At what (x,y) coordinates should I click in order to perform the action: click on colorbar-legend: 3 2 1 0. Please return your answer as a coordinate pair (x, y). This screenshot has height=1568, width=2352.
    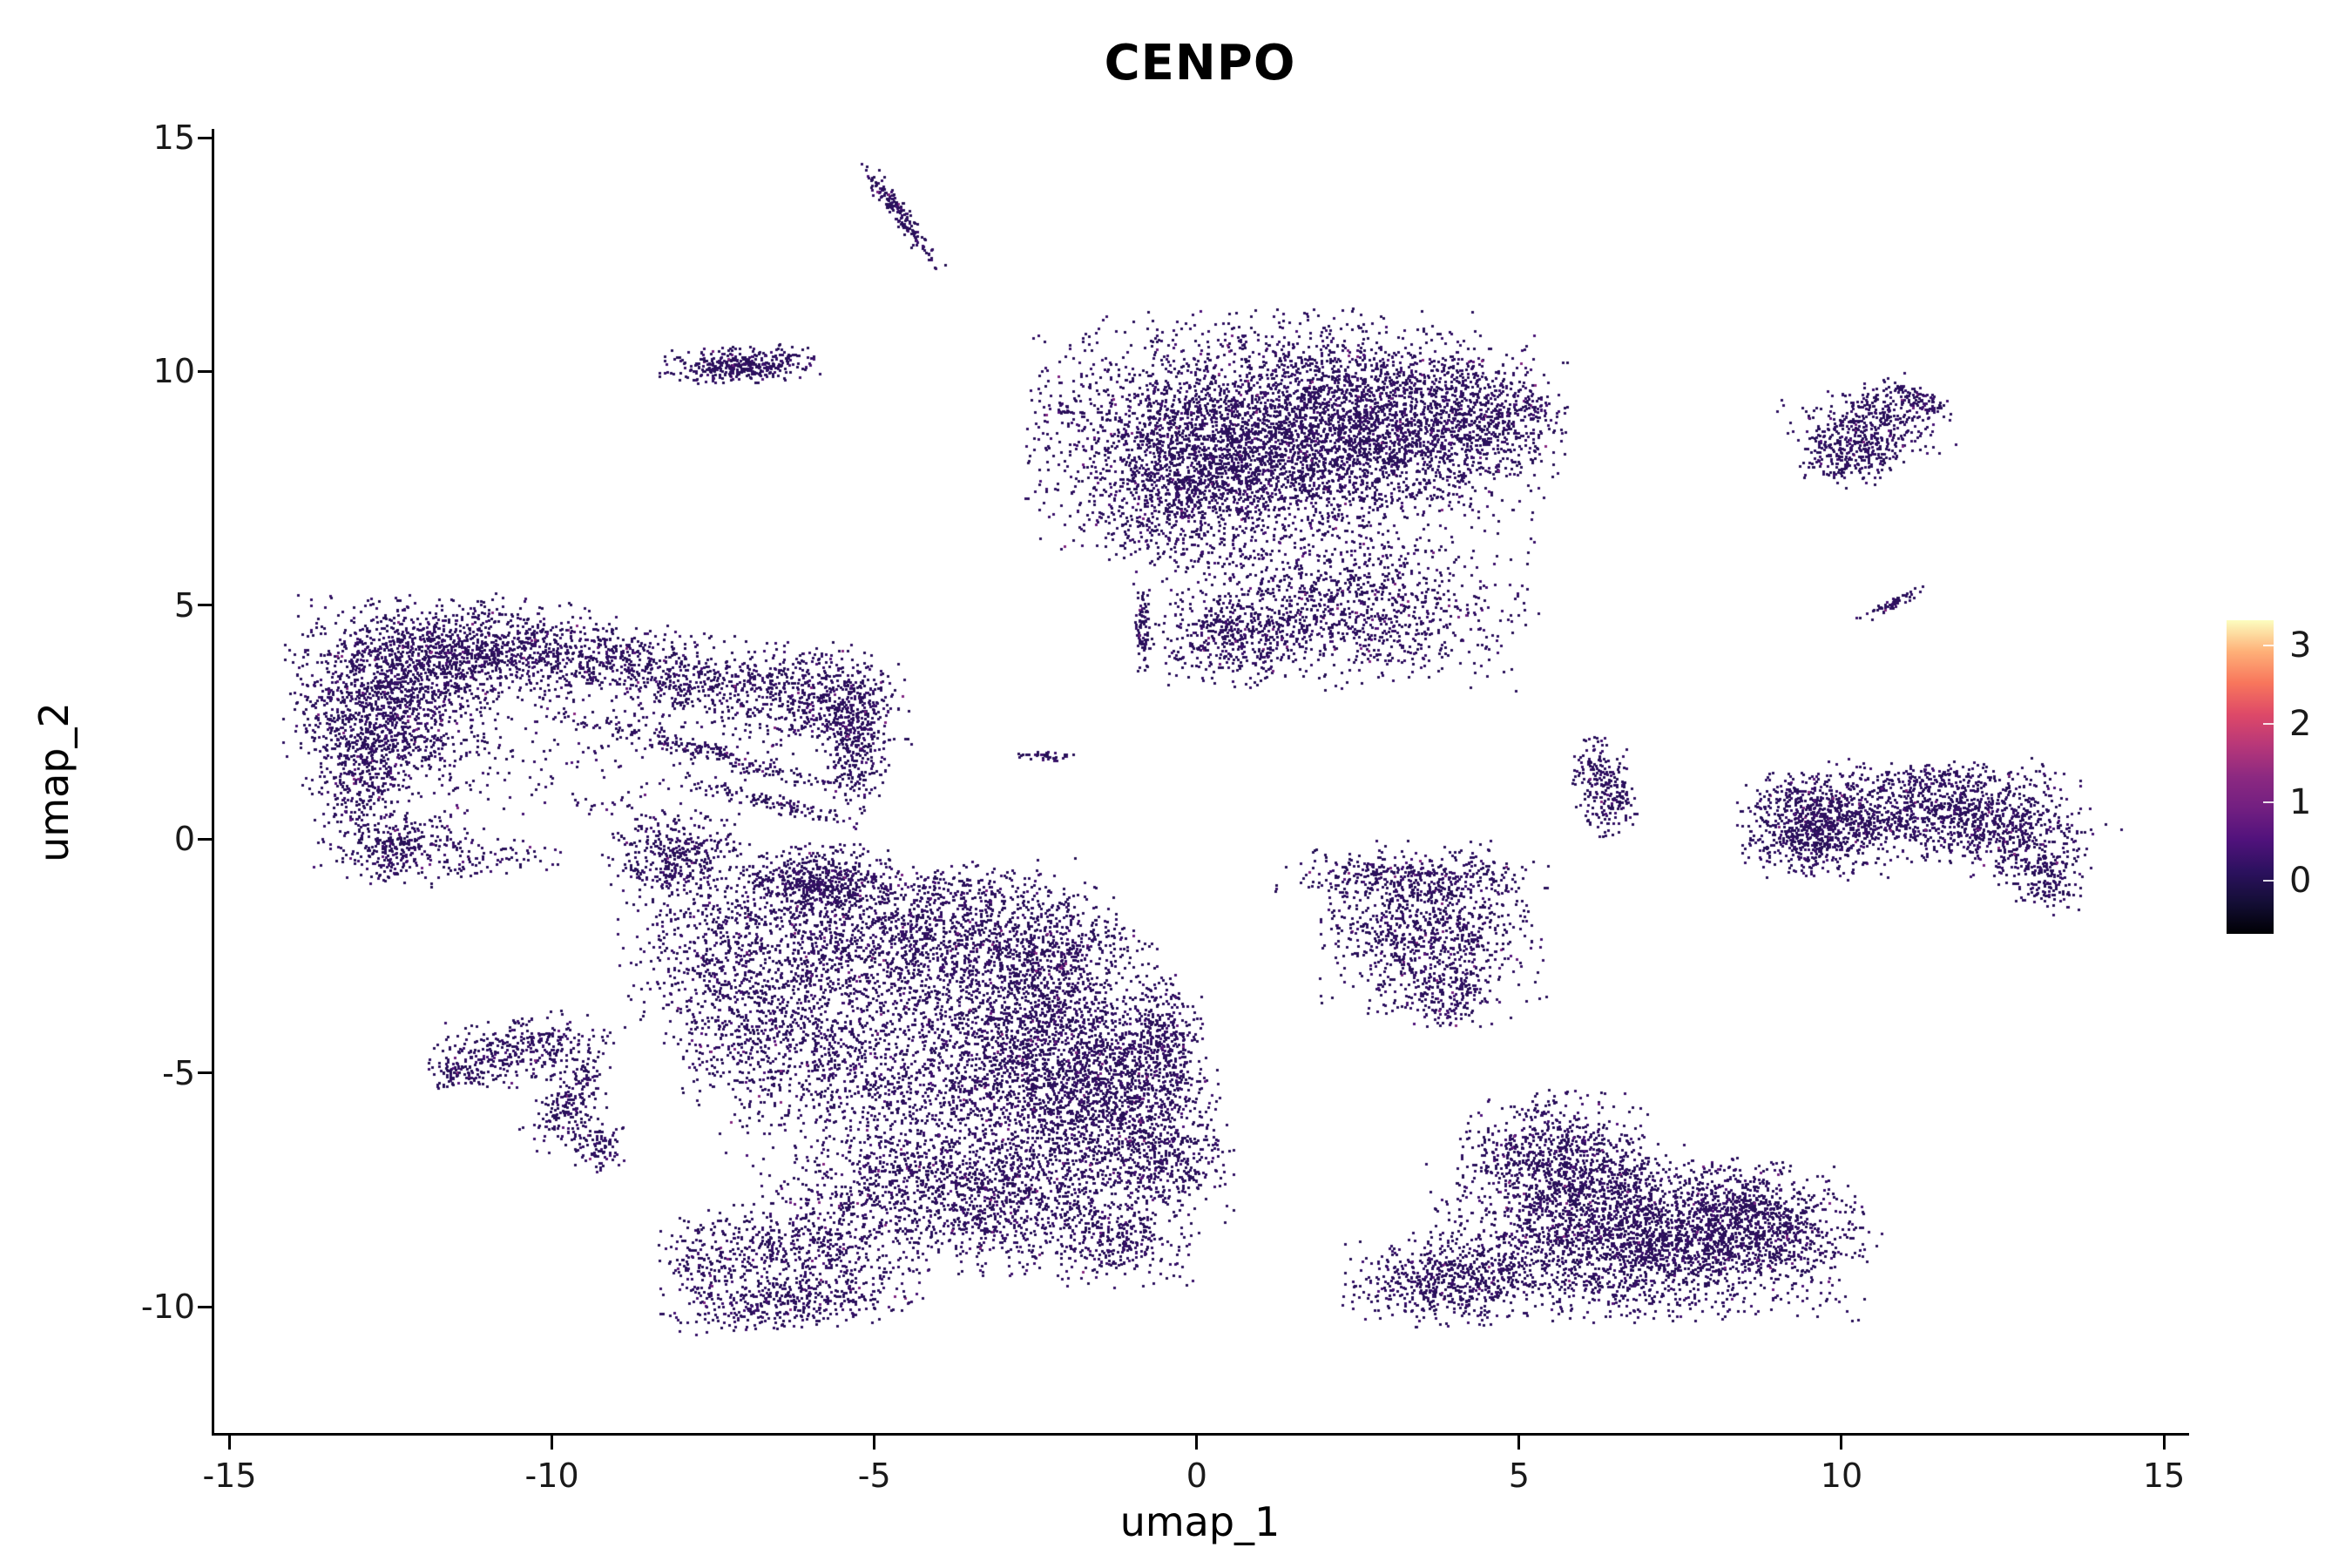
    Looking at the image, I should click on (2289, 778).